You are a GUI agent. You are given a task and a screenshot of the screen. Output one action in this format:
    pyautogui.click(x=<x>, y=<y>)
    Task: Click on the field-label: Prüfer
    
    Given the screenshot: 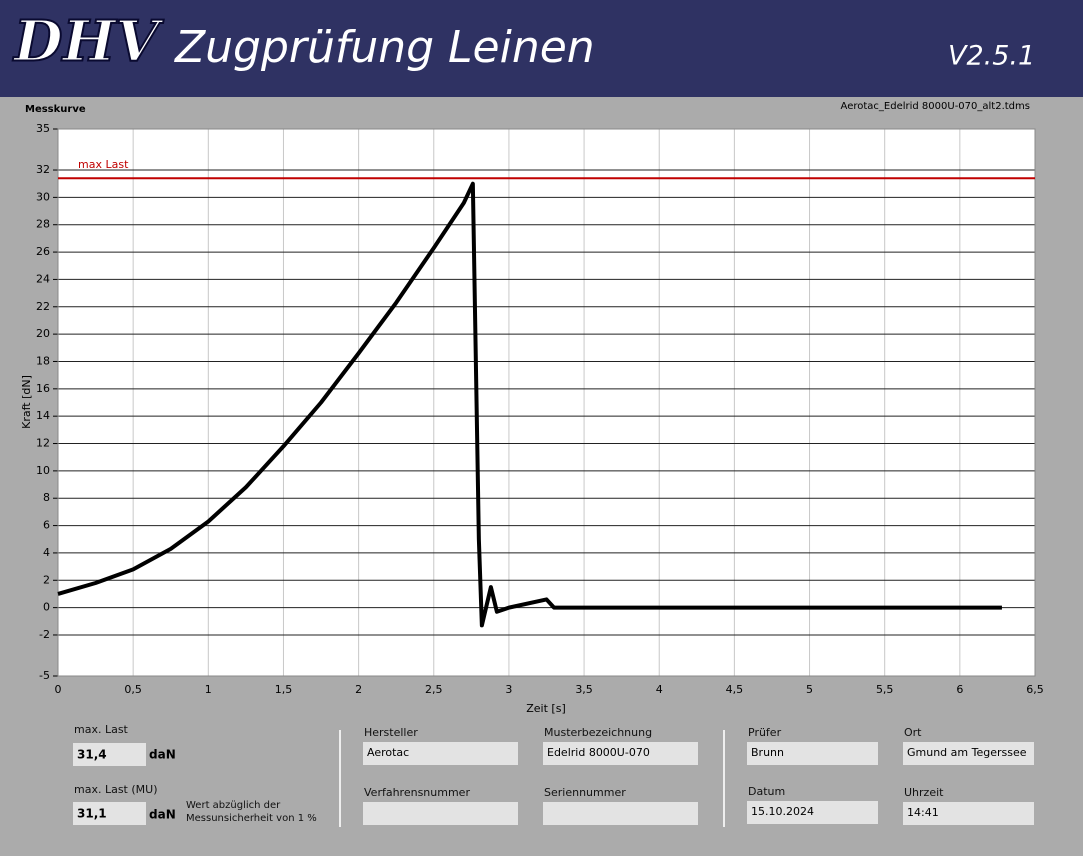 What is the action you would take?
    pyautogui.click(x=765, y=732)
    